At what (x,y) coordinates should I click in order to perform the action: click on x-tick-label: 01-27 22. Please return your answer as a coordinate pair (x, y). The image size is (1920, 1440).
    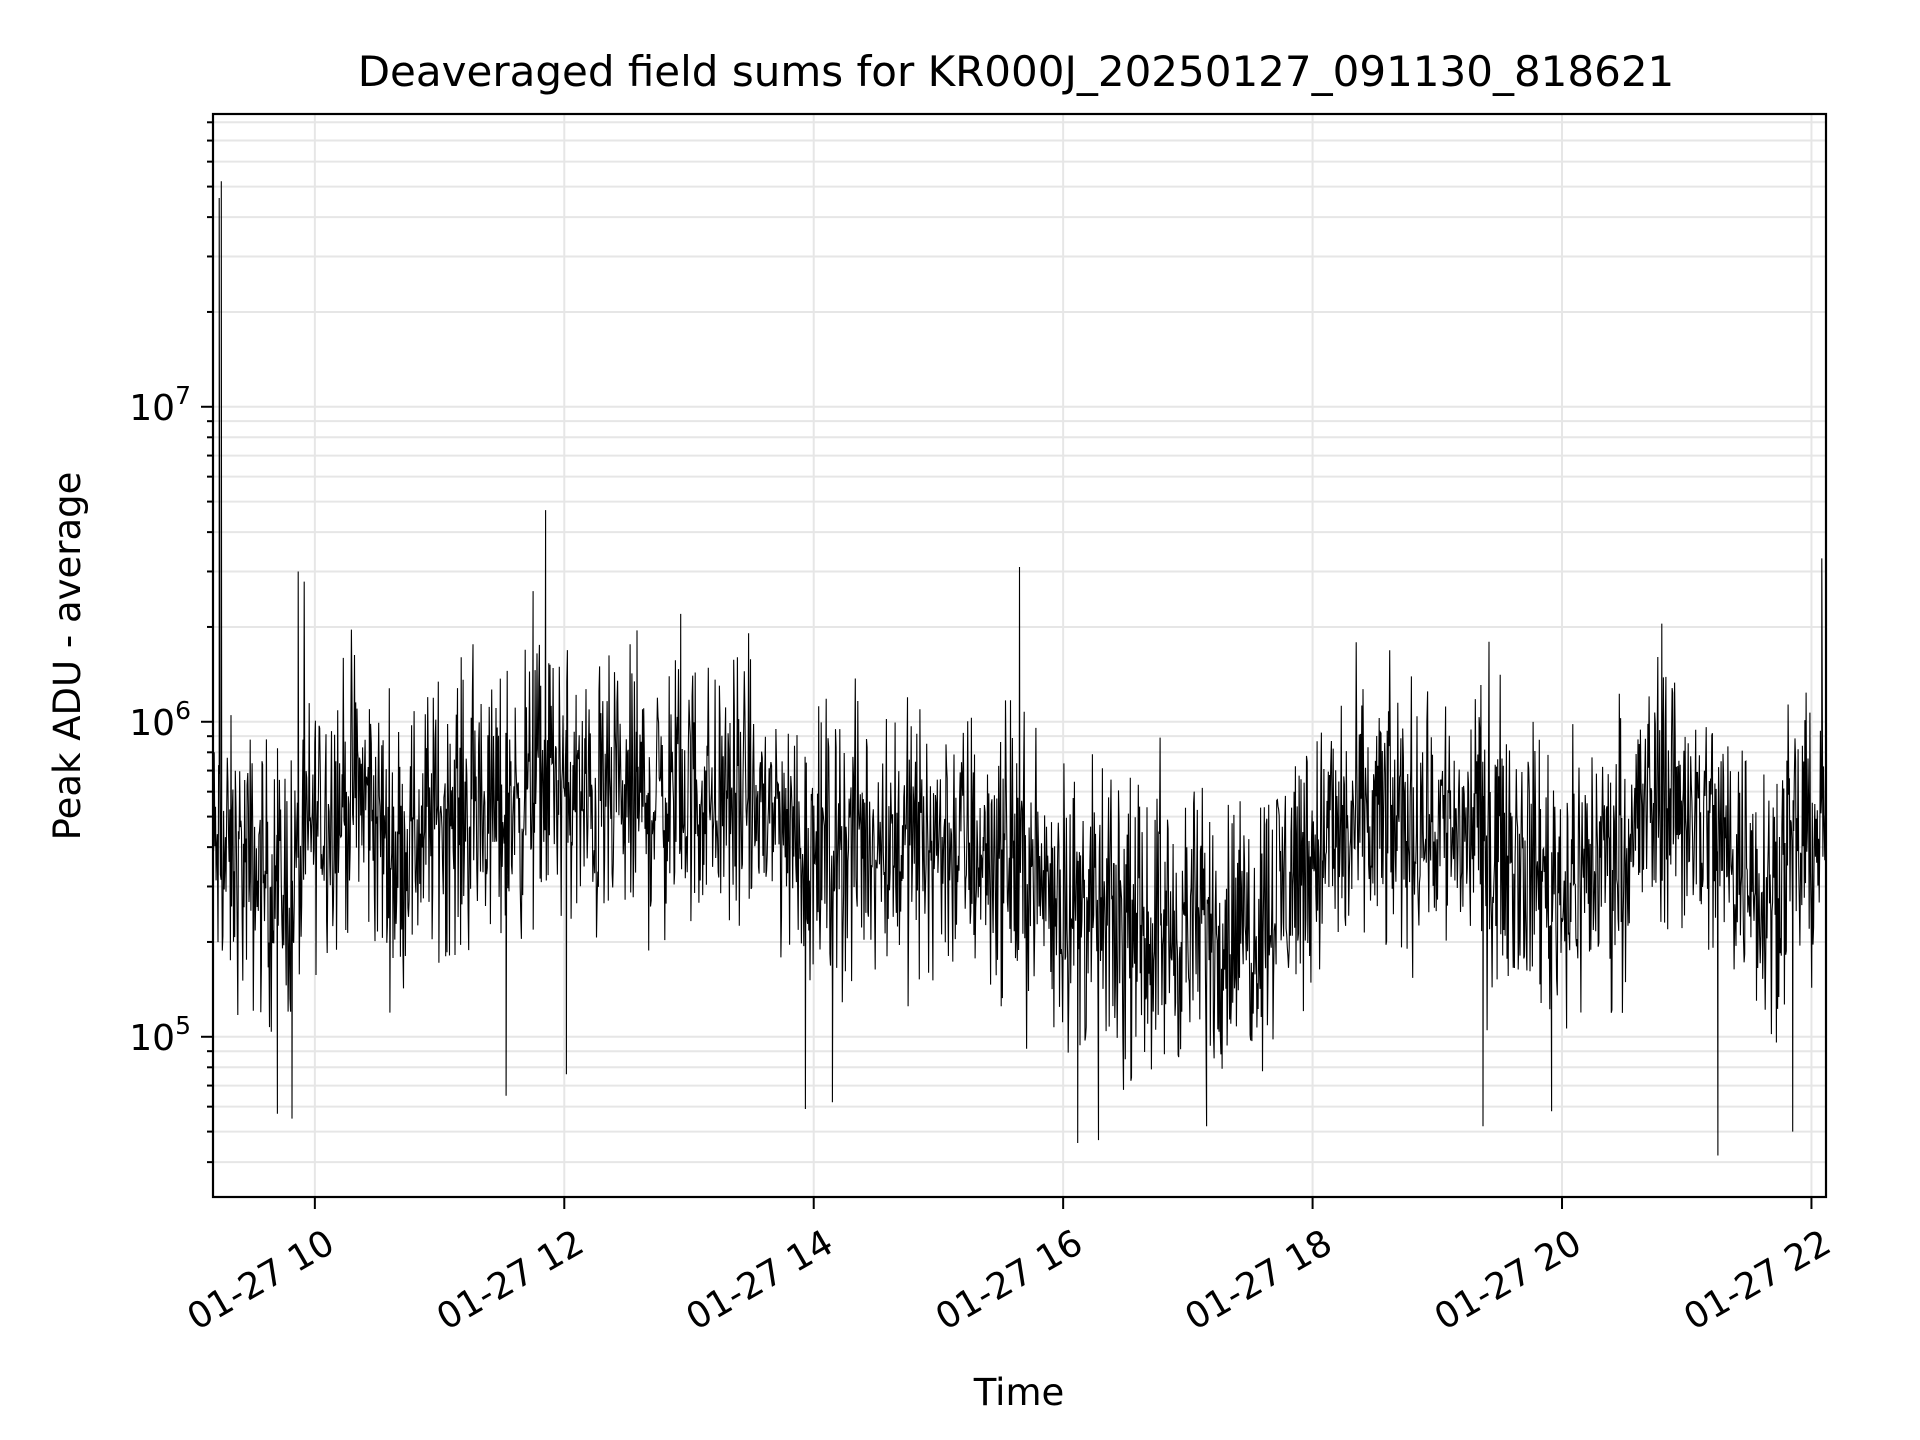
    Looking at the image, I should click on (1757, 1280).